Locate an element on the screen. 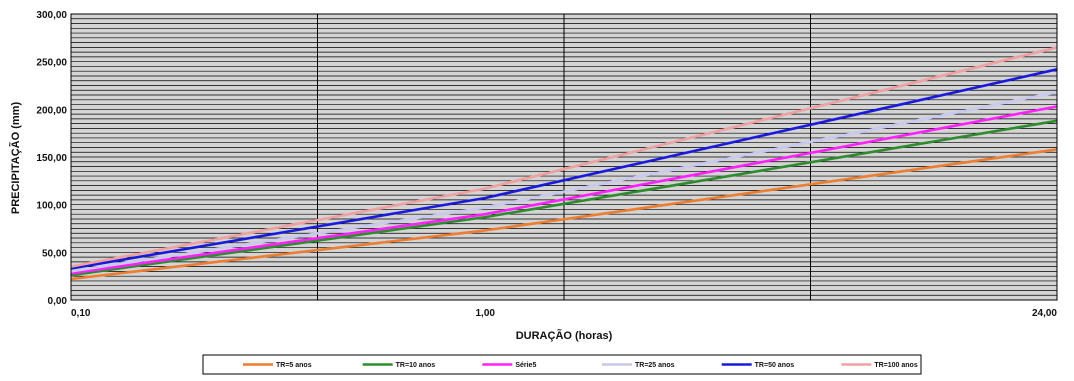  x-tick-label: 1,00 is located at coordinates (486, 313).